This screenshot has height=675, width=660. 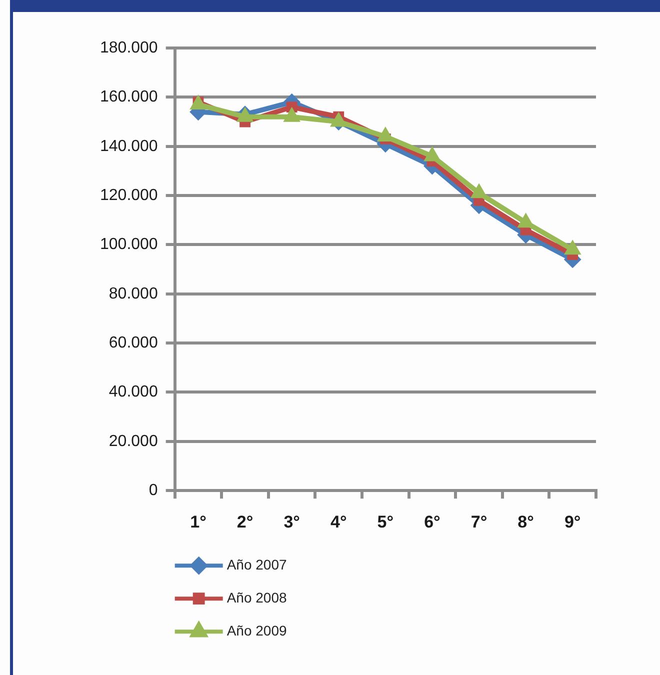 What do you see at coordinates (245, 522) in the screenshot?
I see `x-tick-label: 2°` at bounding box center [245, 522].